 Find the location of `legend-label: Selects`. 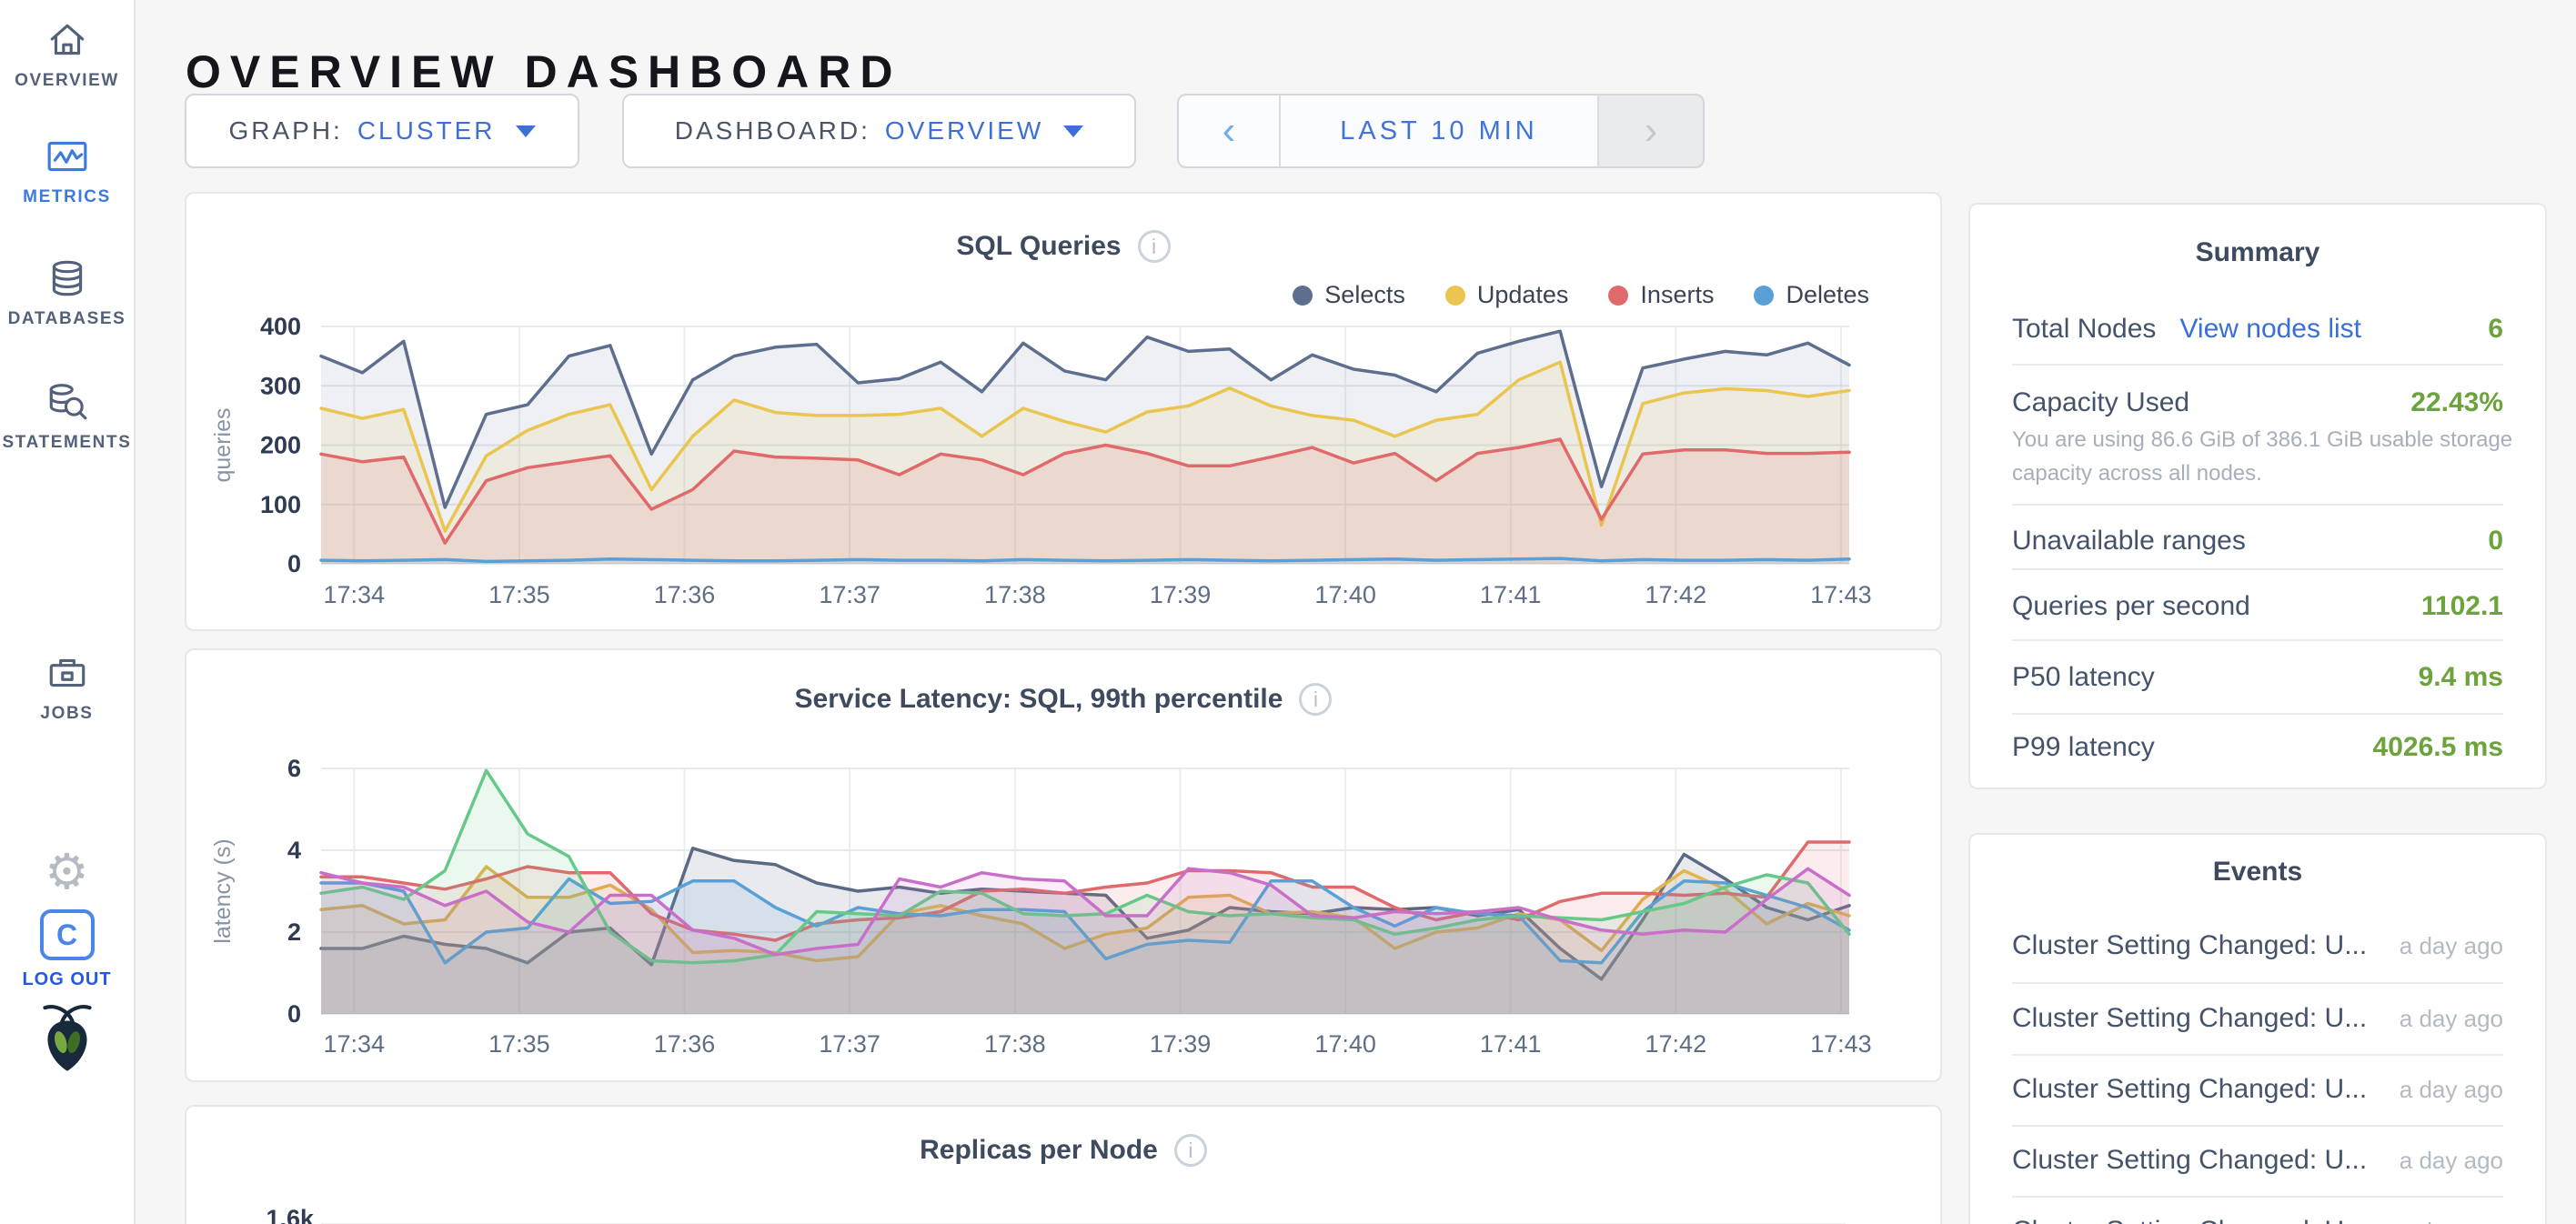

legend-label: Selects is located at coordinates (1364, 295).